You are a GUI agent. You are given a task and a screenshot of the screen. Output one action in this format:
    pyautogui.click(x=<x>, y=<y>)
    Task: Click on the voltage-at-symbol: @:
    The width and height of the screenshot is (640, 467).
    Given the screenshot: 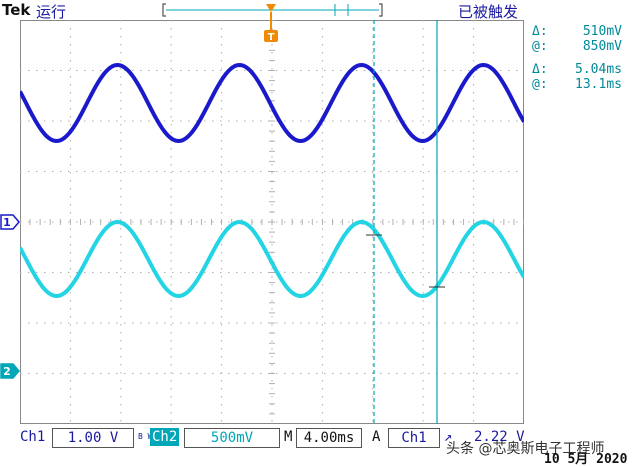 What is the action you would take?
    pyautogui.click(x=540, y=46)
    